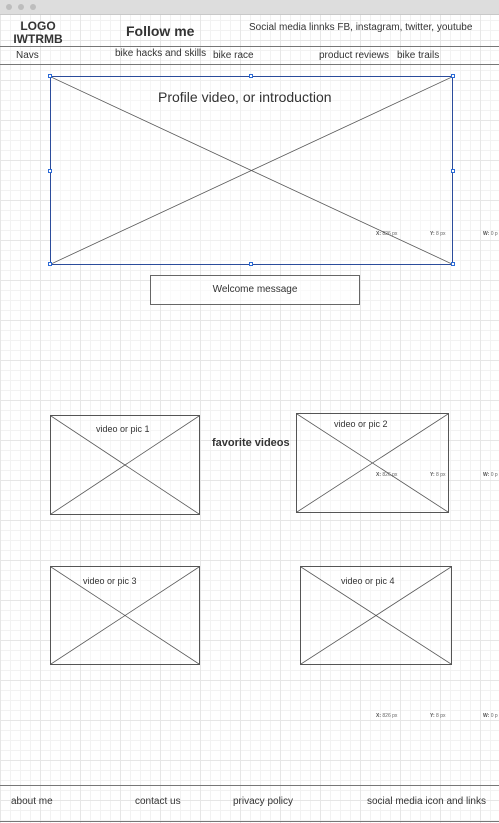 This screenshot has height=823, width=499. I want to click on nav-item-product-reviews: product reviews, so click(354, 55).